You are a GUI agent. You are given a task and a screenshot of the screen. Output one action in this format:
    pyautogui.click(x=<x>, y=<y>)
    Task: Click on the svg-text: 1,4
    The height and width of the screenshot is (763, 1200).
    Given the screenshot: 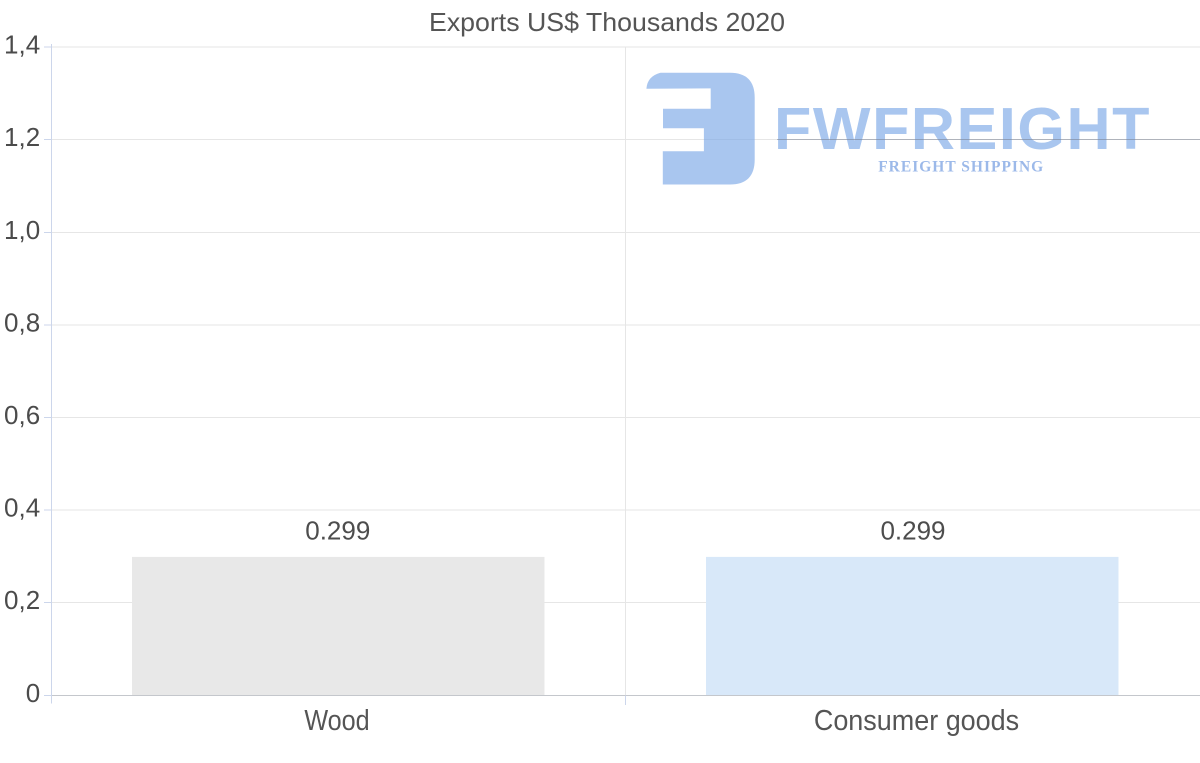 What is the action you would take?
    pyautogui.click(x=22, y=45)
    